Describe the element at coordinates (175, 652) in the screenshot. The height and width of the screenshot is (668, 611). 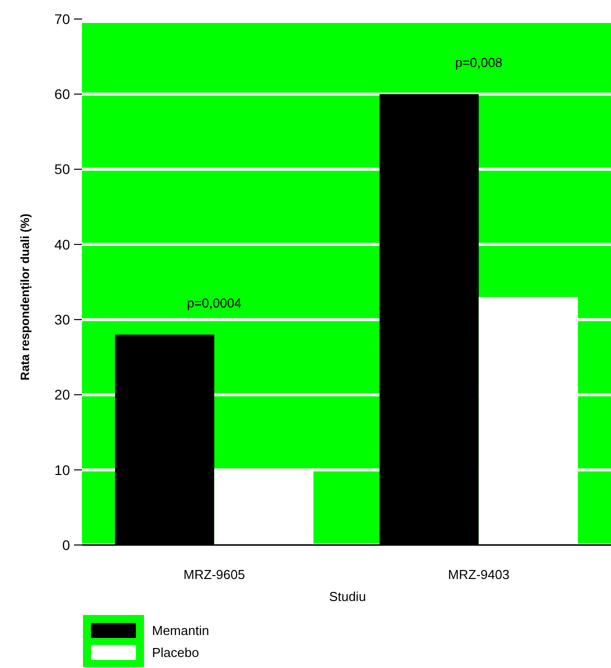
I see `legend-label: Placebo` at that location.